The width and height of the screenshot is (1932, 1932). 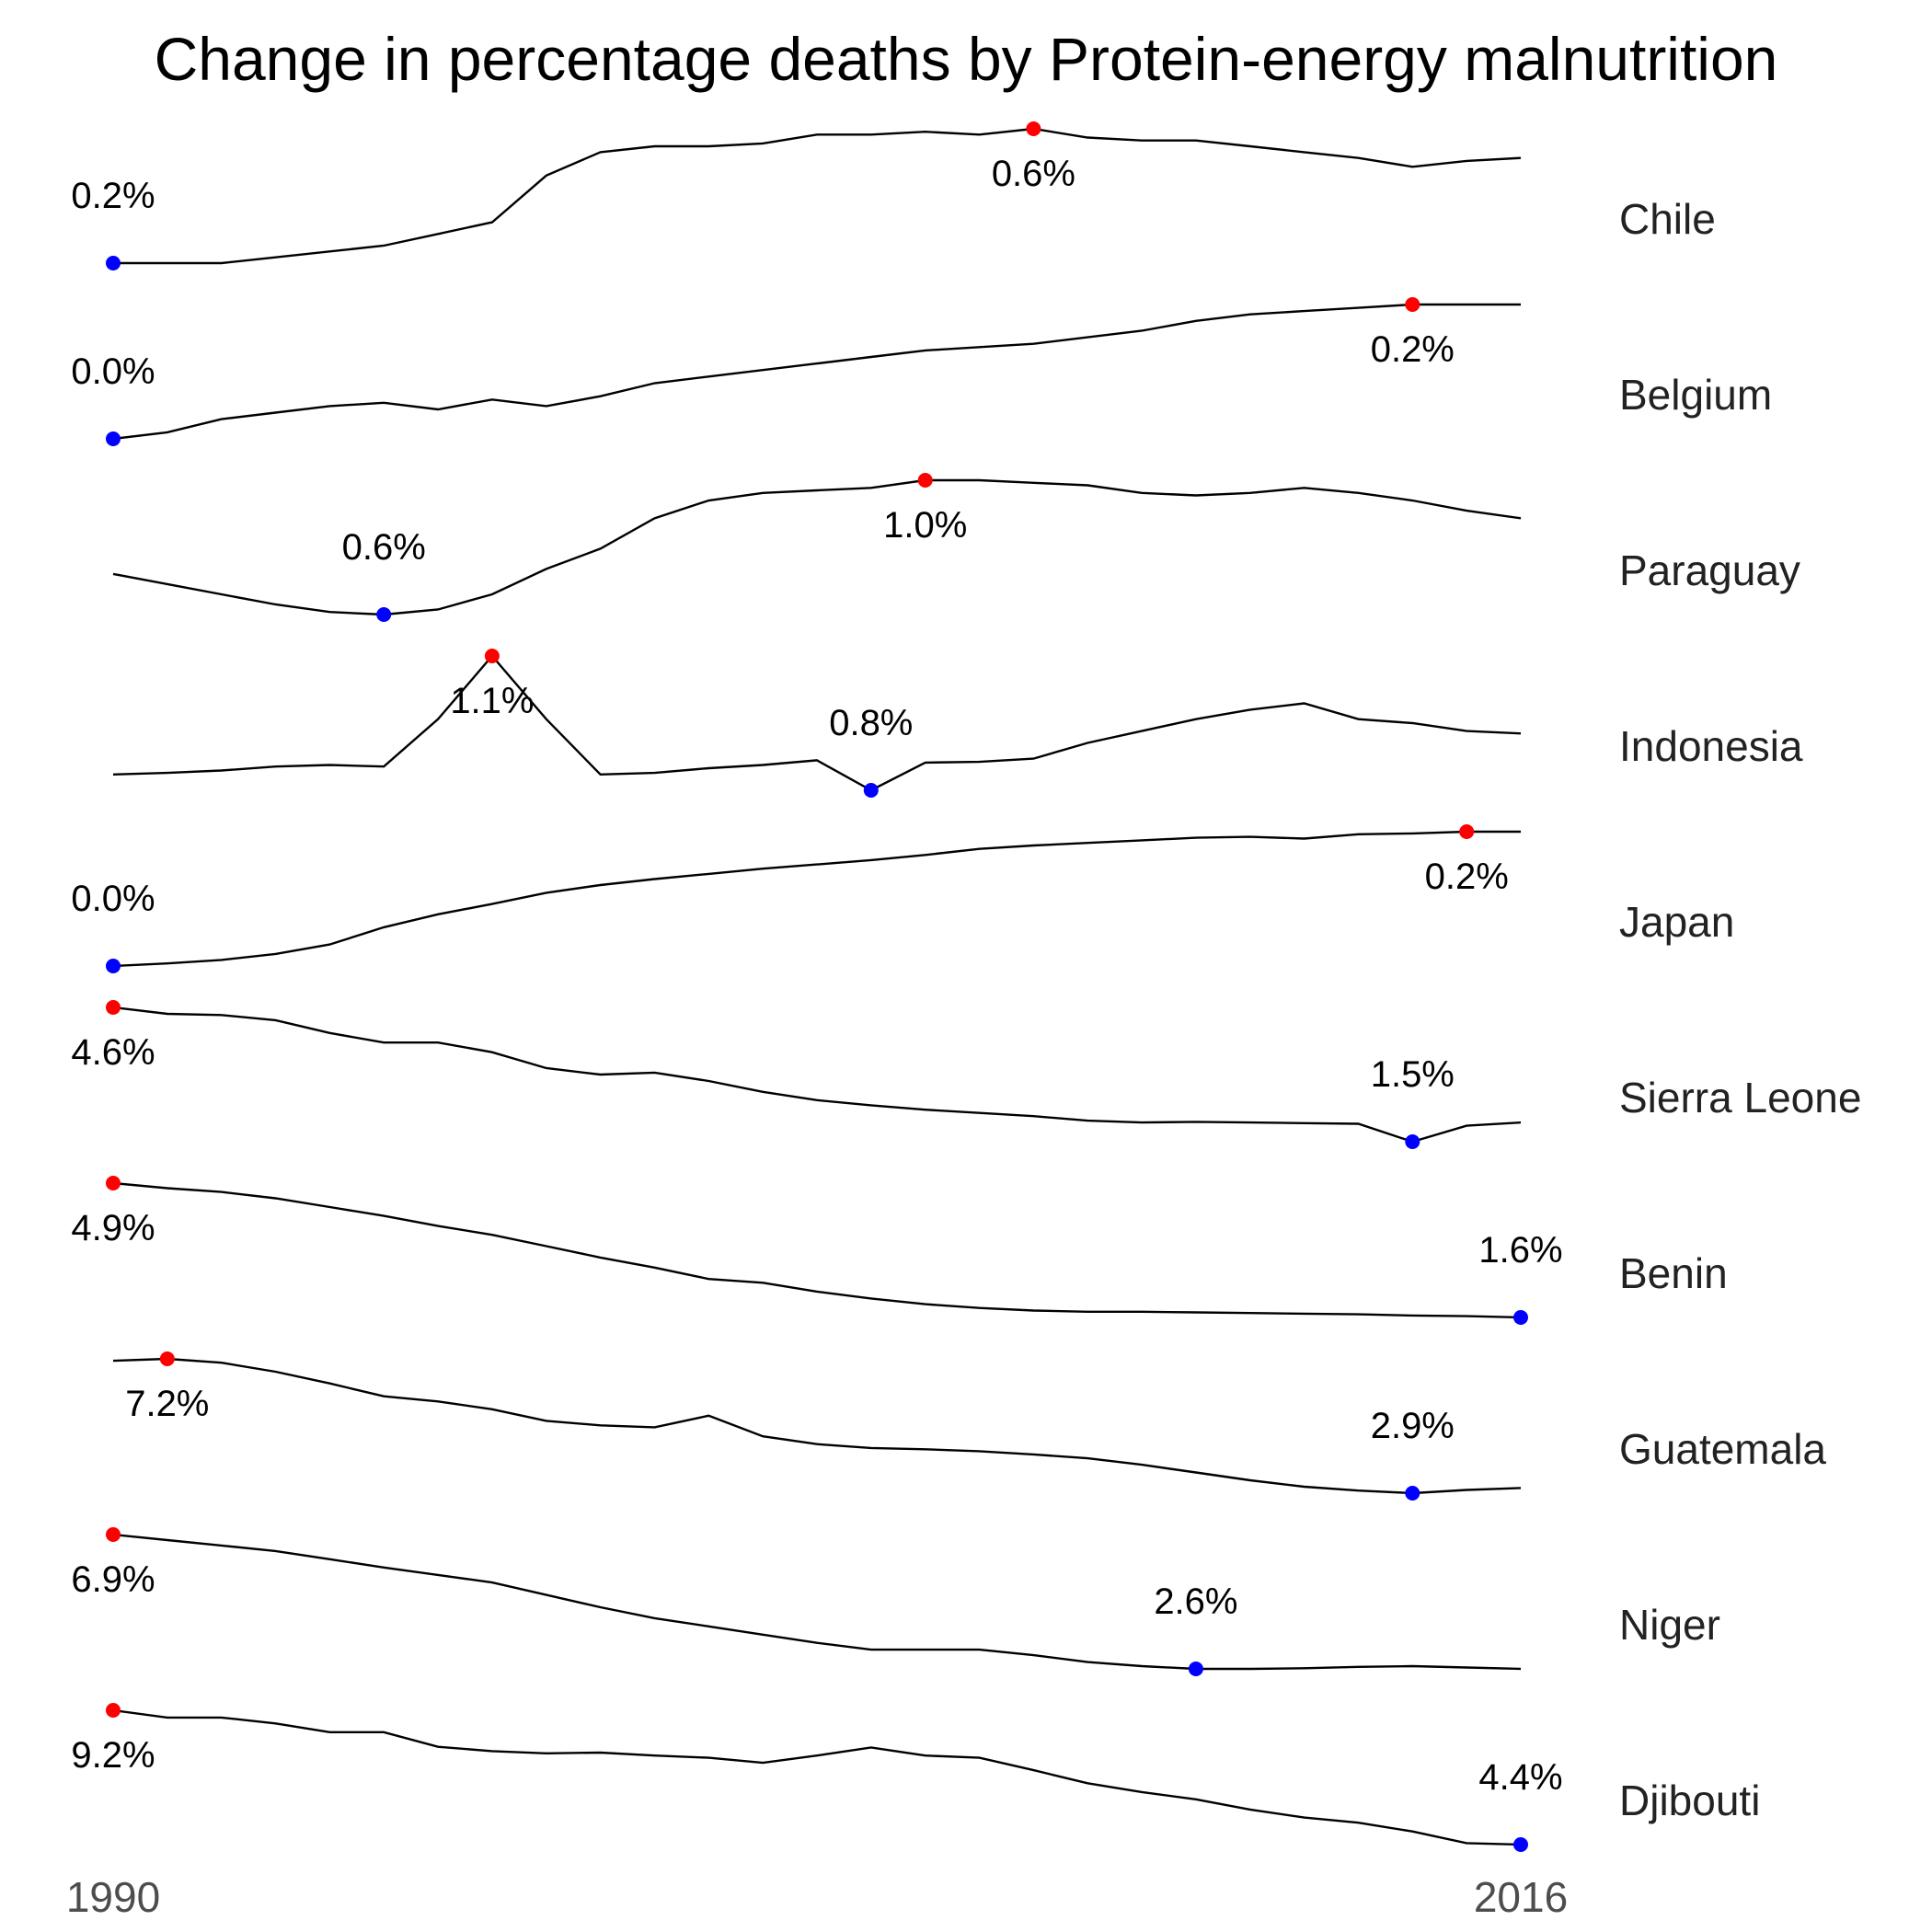 I want to click on sparkline-row-niger: 2.6% 6.9% Niger, so click(x=895, y=1601).